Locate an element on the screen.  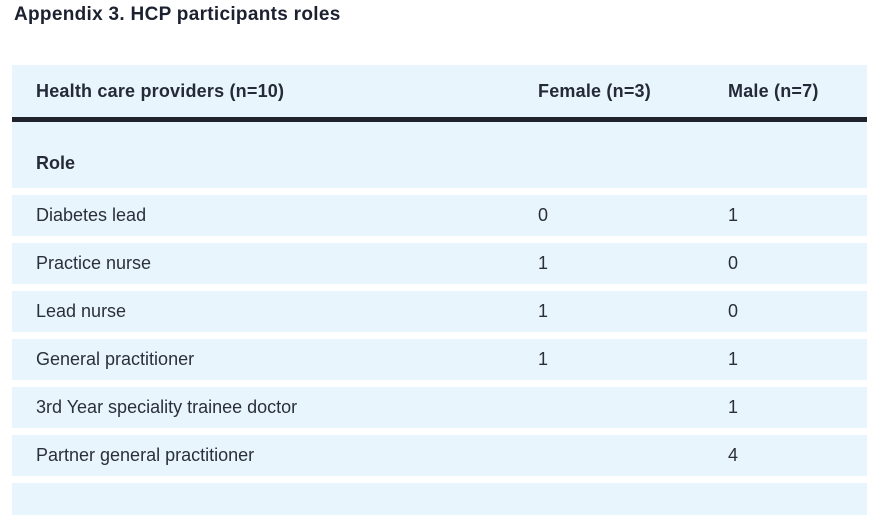
table-row-empty is located at coordinates (439, 499).